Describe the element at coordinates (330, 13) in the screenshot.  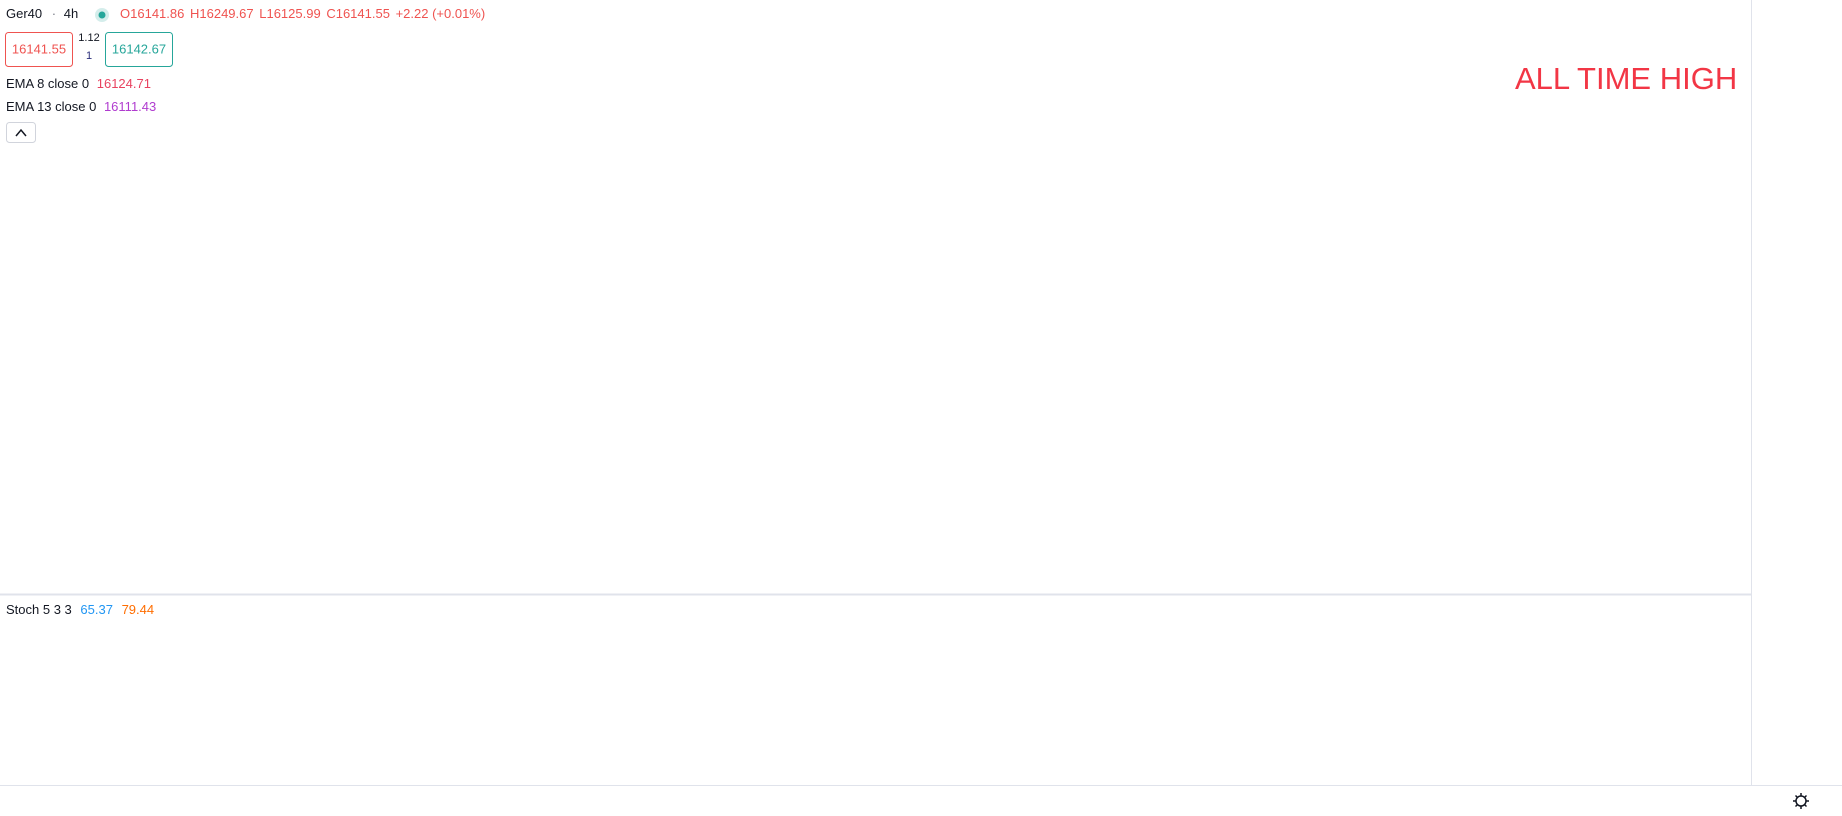
I see `ohlc-label: C` at that location.